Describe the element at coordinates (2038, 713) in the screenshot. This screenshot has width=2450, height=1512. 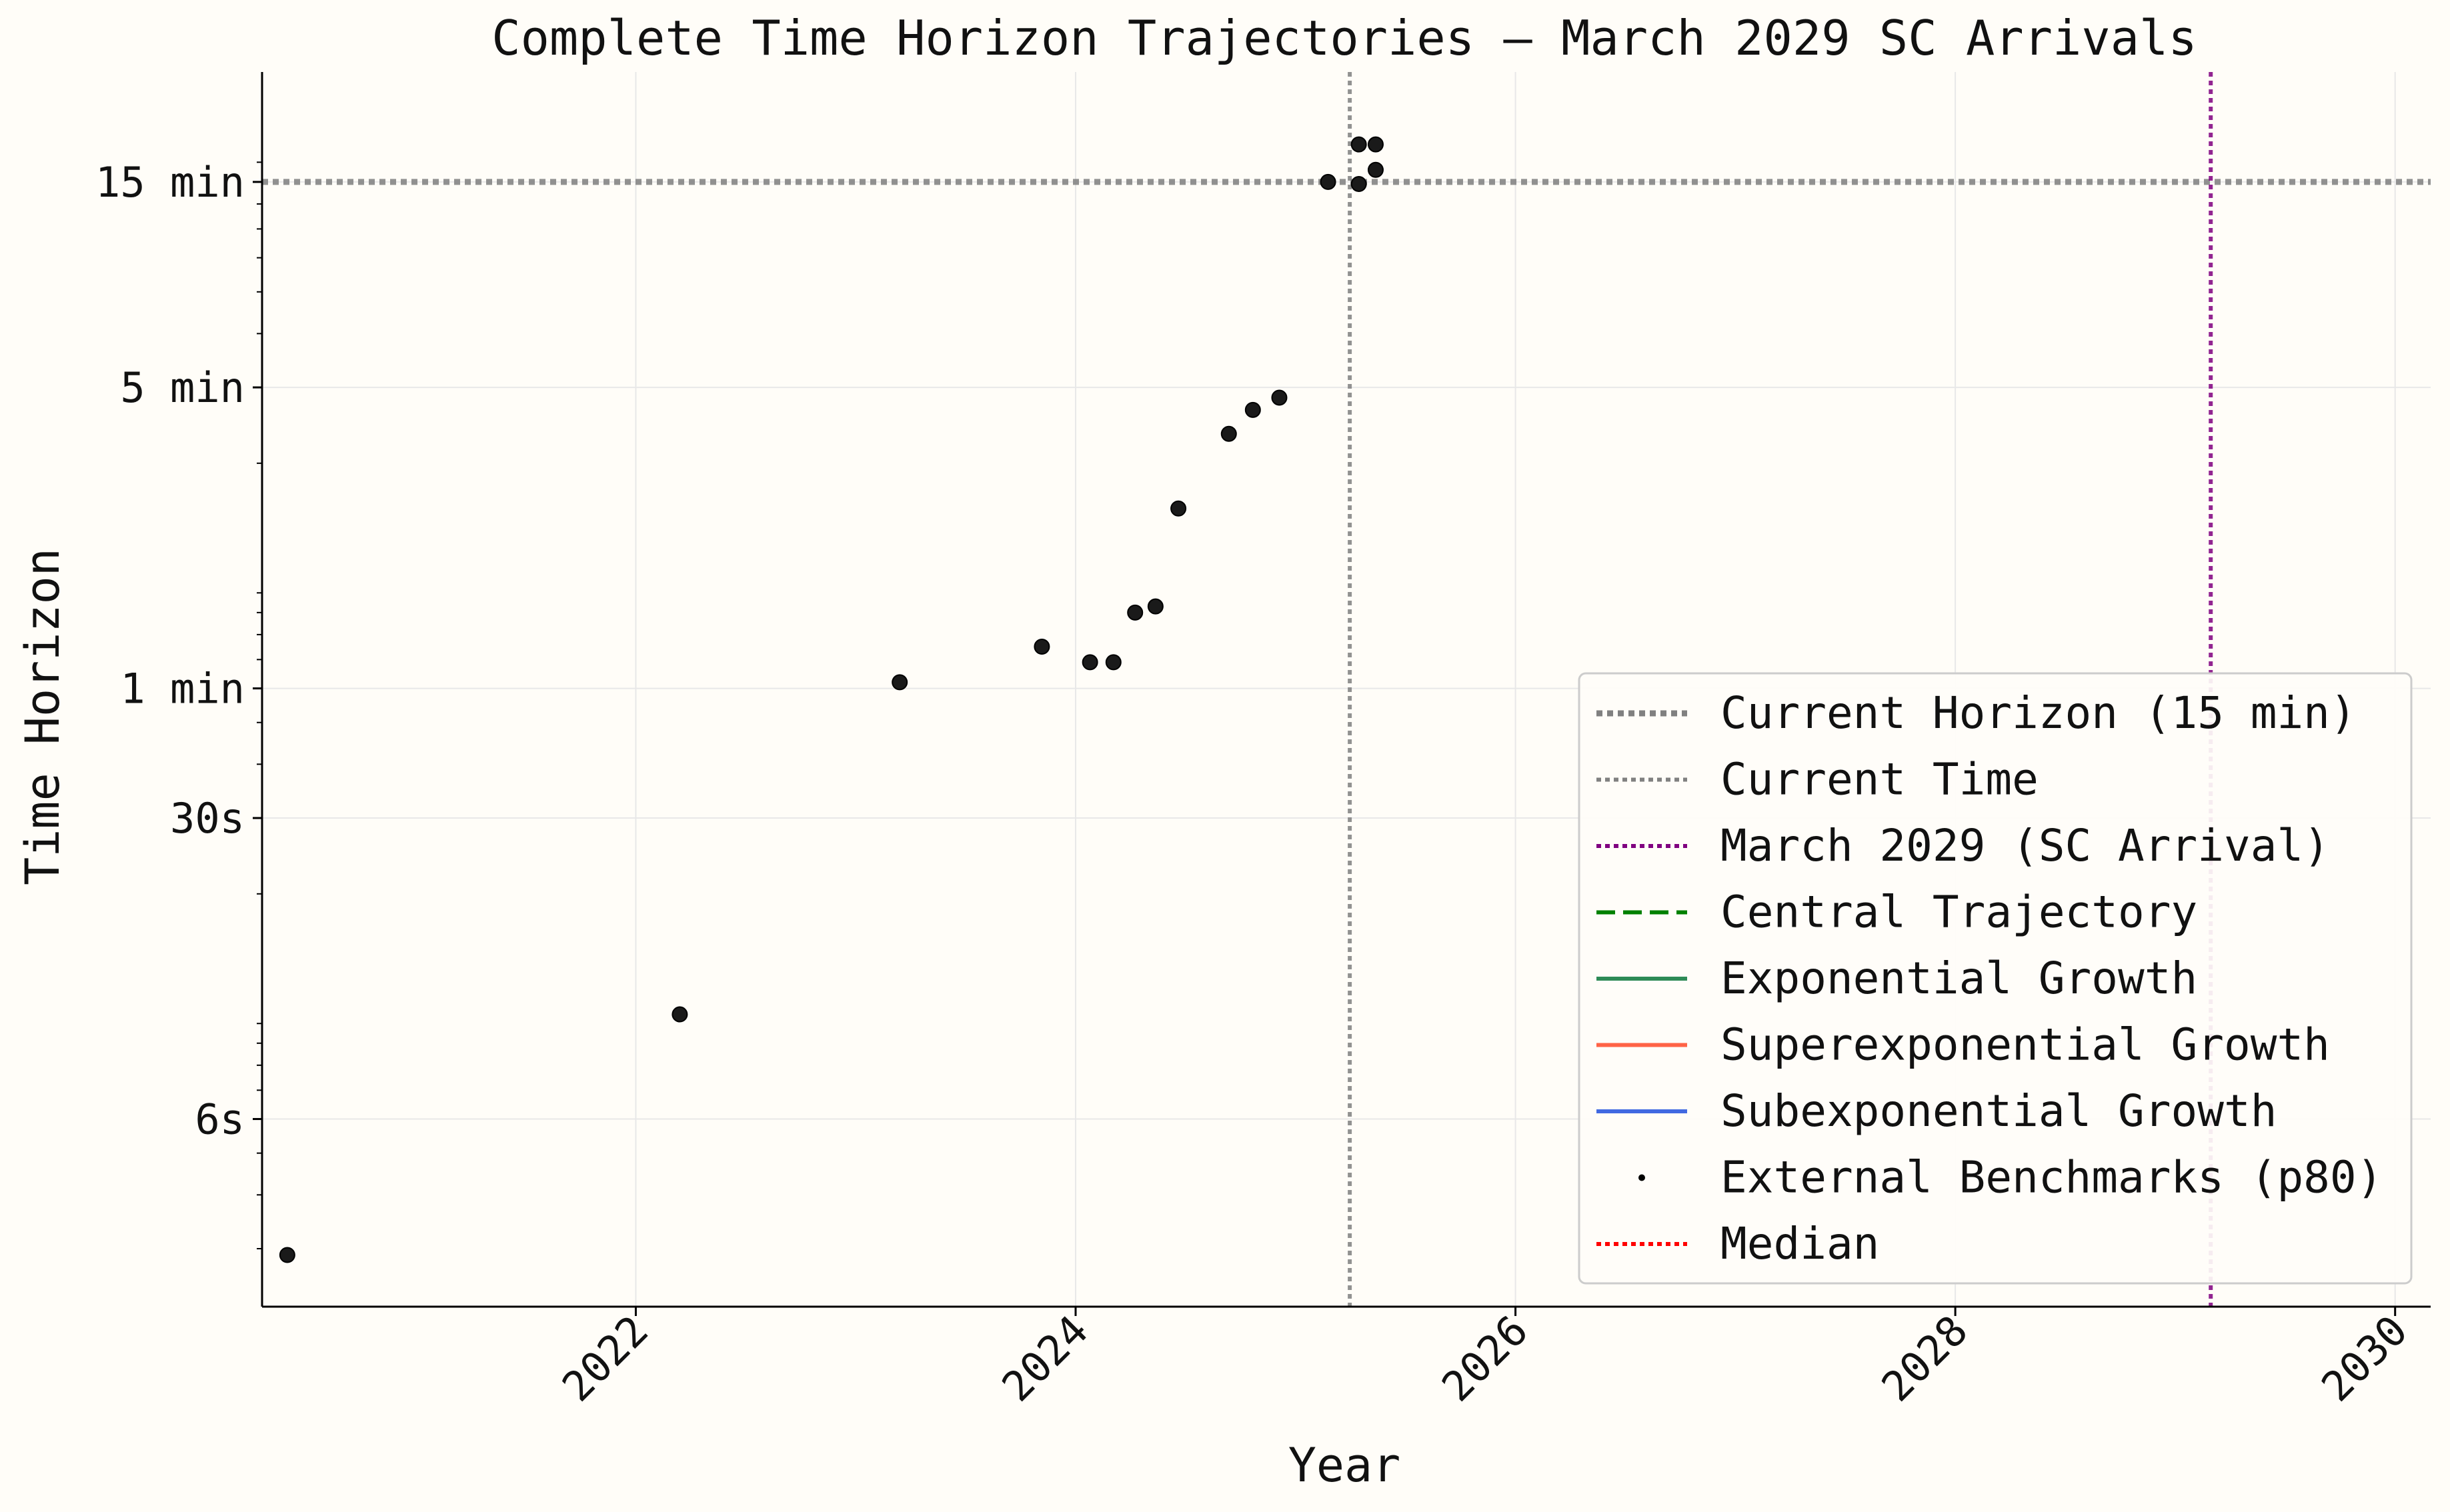
I see `legend-label: Current Horizon (15 min)` at that location.